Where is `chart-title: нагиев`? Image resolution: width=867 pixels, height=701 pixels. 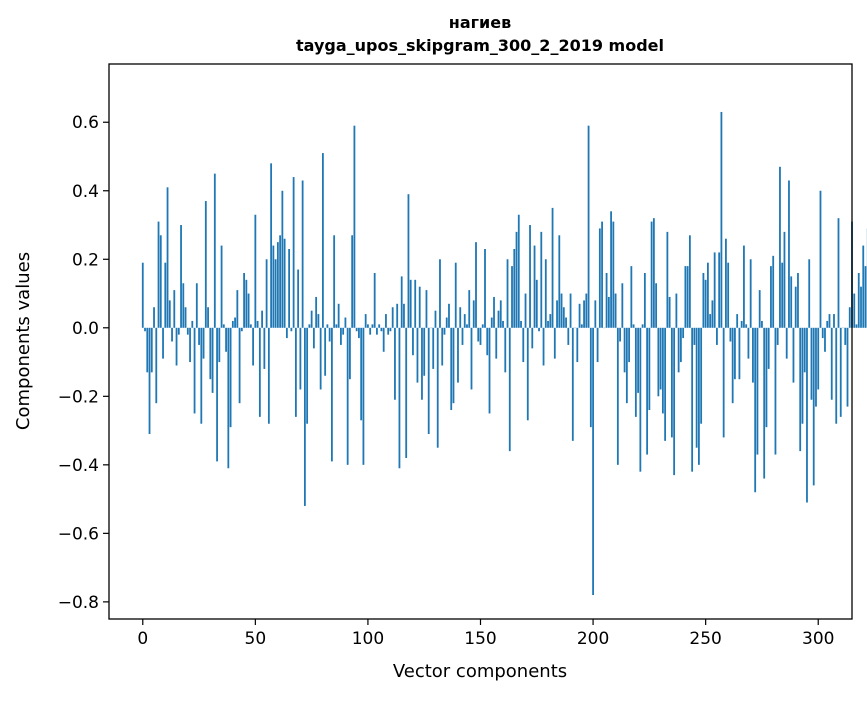
chart-title: нагиев is located at coordinates (480, 22).